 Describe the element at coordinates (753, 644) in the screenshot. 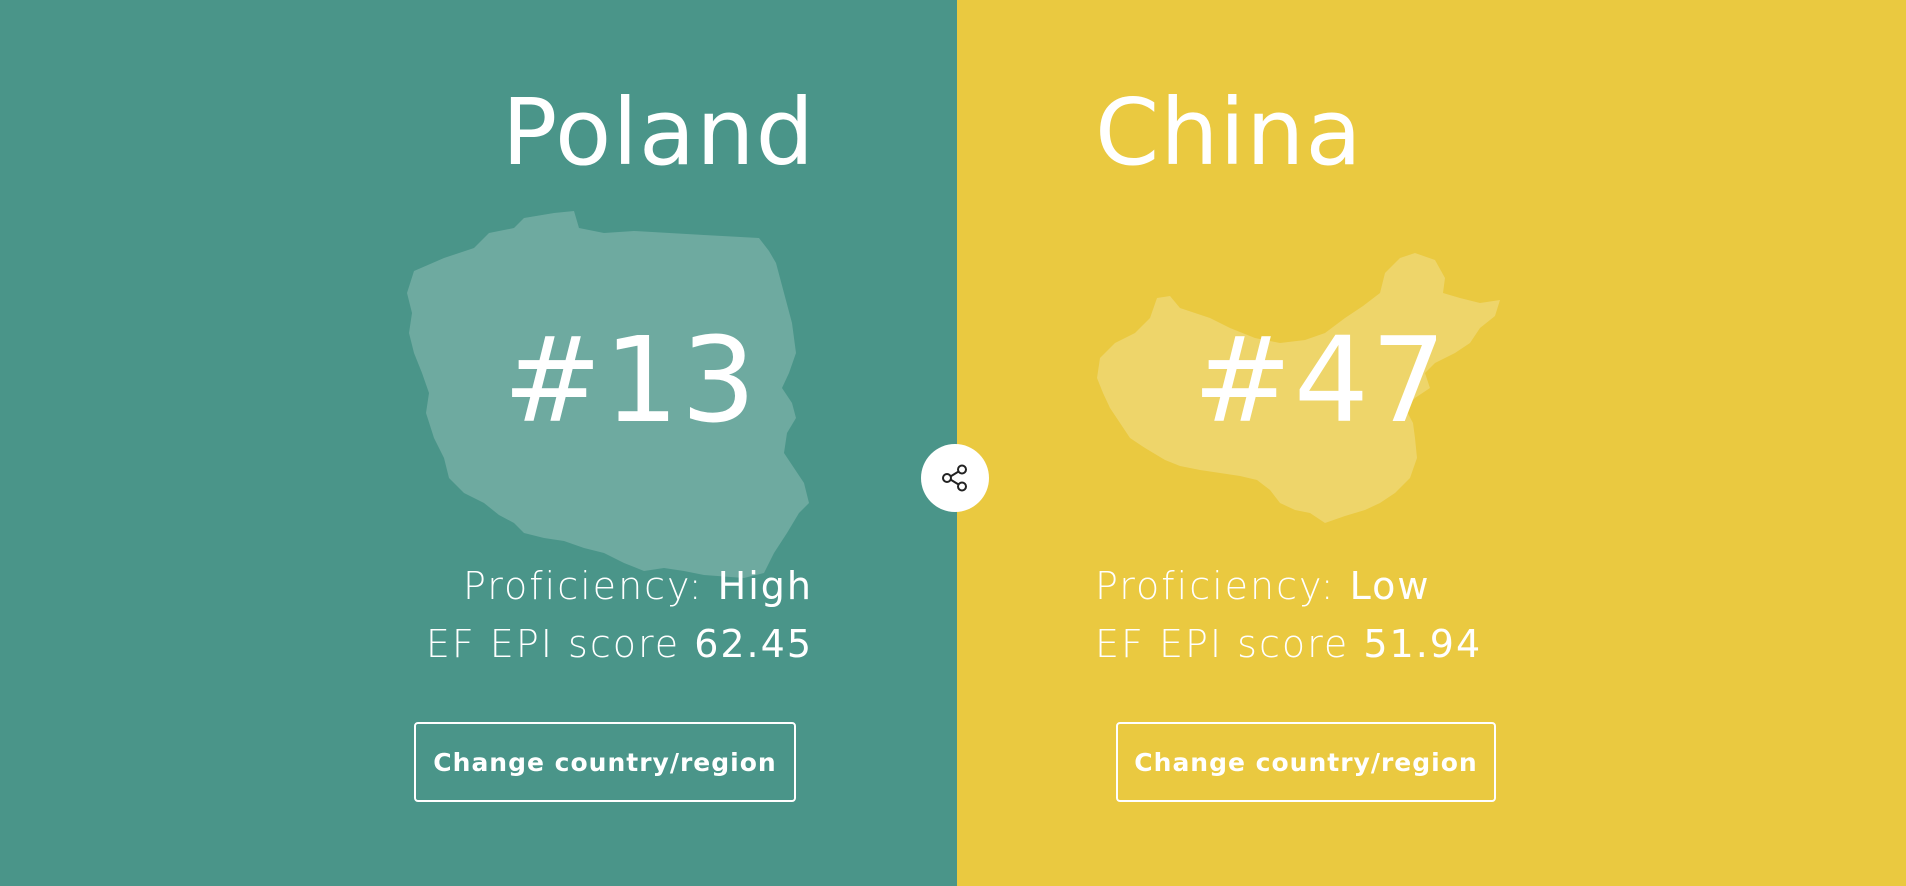

I see `left-score-value: 62.45` at that location.